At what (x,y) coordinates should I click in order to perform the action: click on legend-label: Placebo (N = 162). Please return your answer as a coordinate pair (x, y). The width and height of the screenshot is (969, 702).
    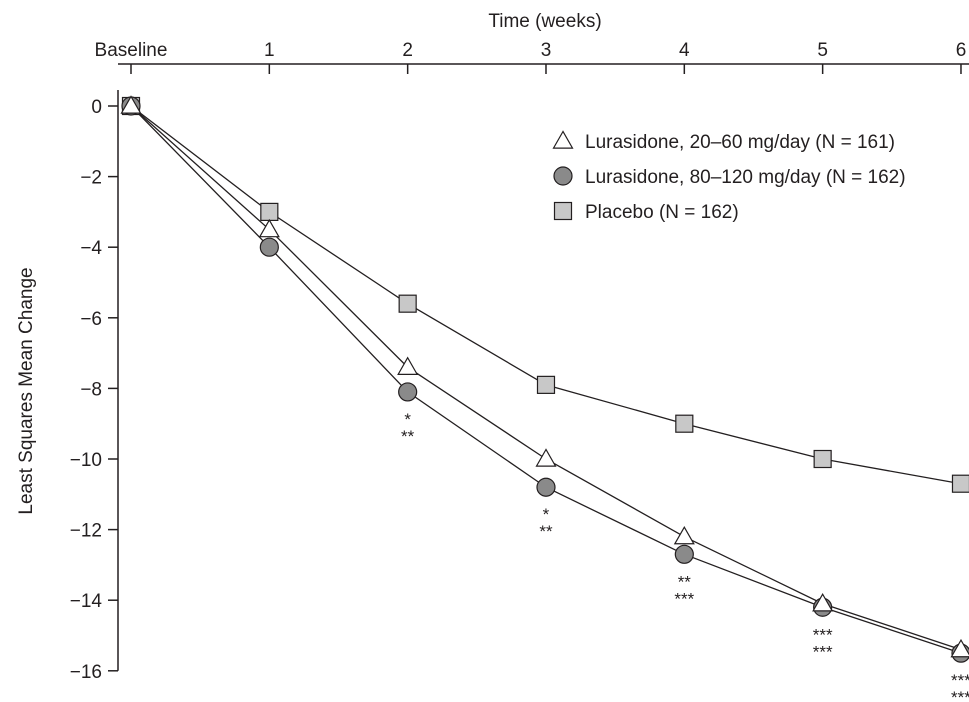
    Looking at the image, I should click on (662, 212).